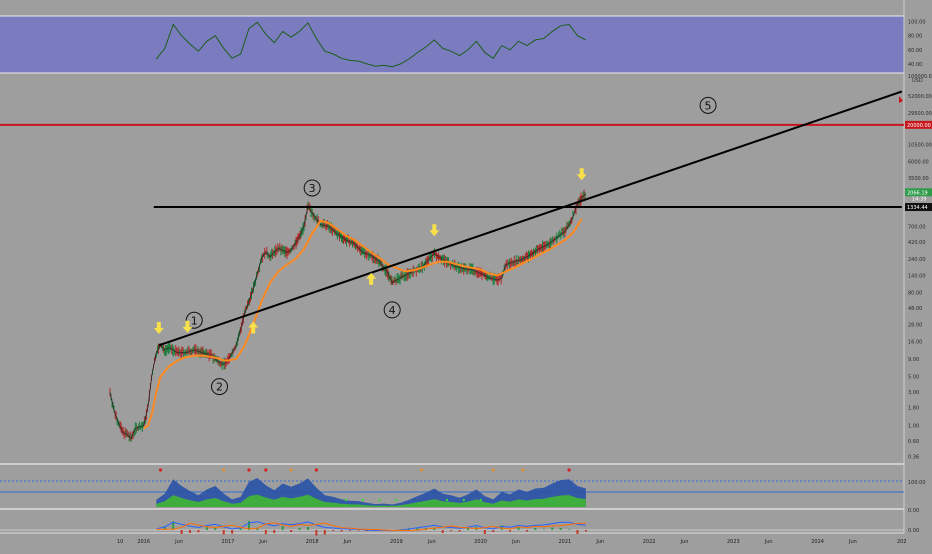 The image size is (932, 554). I want to click on price-tick-label: 700.00, so click(917, 228).